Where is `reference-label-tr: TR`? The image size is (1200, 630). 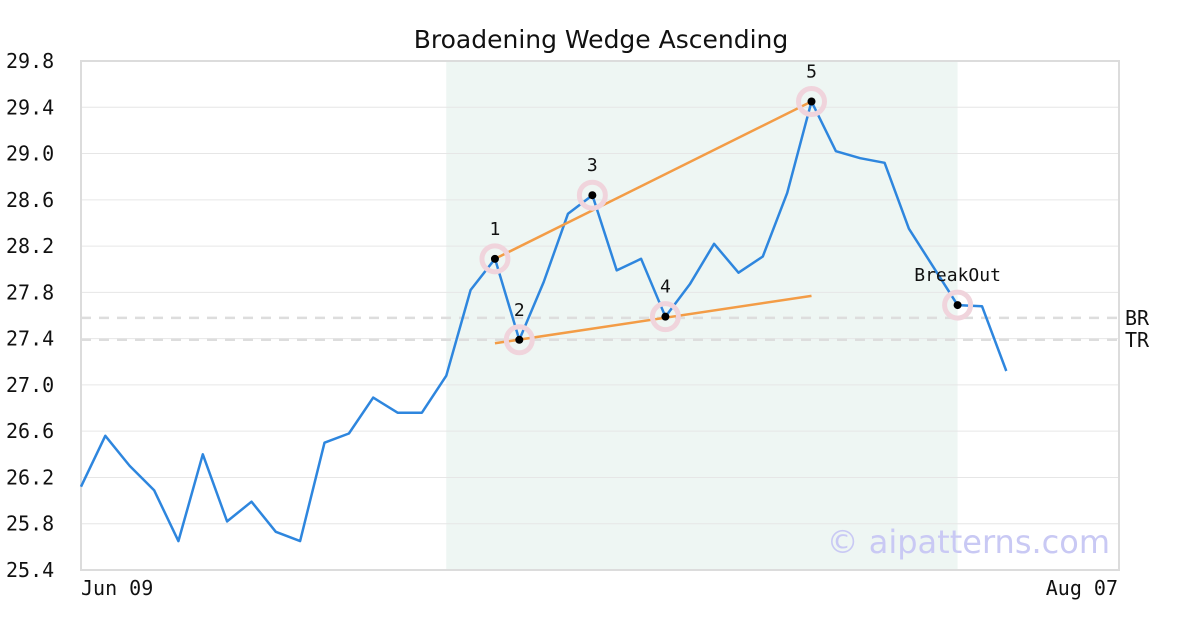
reference-label-tr: TR is located at coordinates (1137, 340).